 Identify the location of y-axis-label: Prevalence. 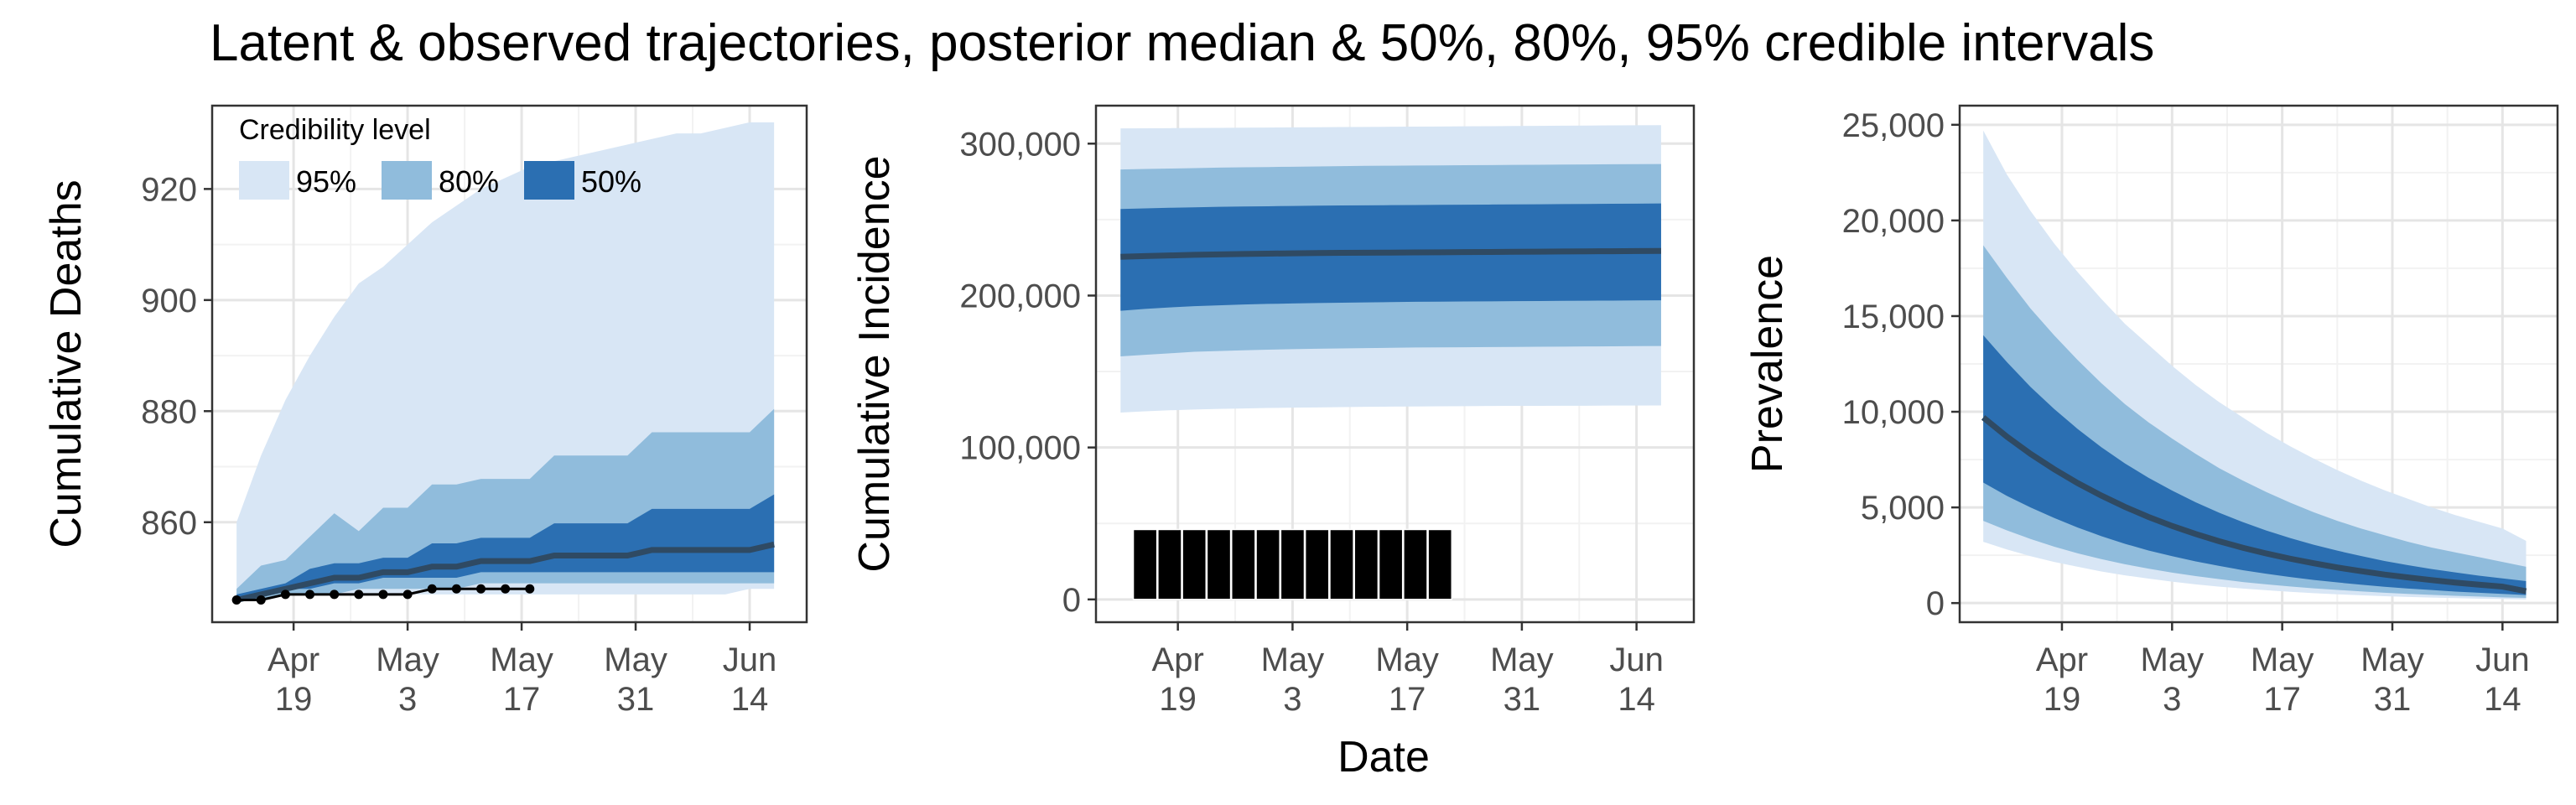
(1768, 364).